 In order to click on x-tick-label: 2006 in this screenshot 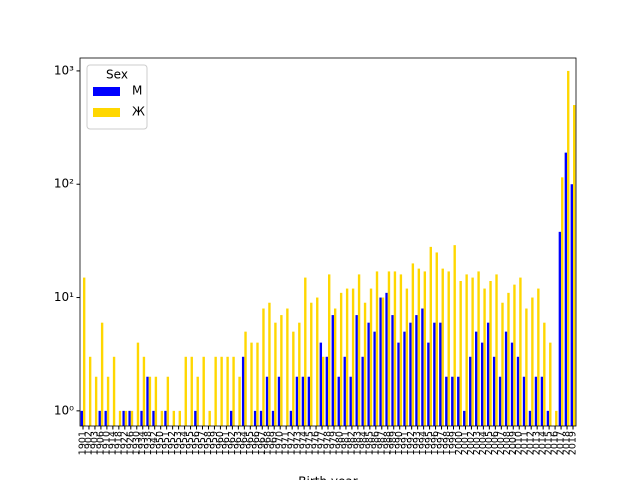, I will do `click(495, 443)`.